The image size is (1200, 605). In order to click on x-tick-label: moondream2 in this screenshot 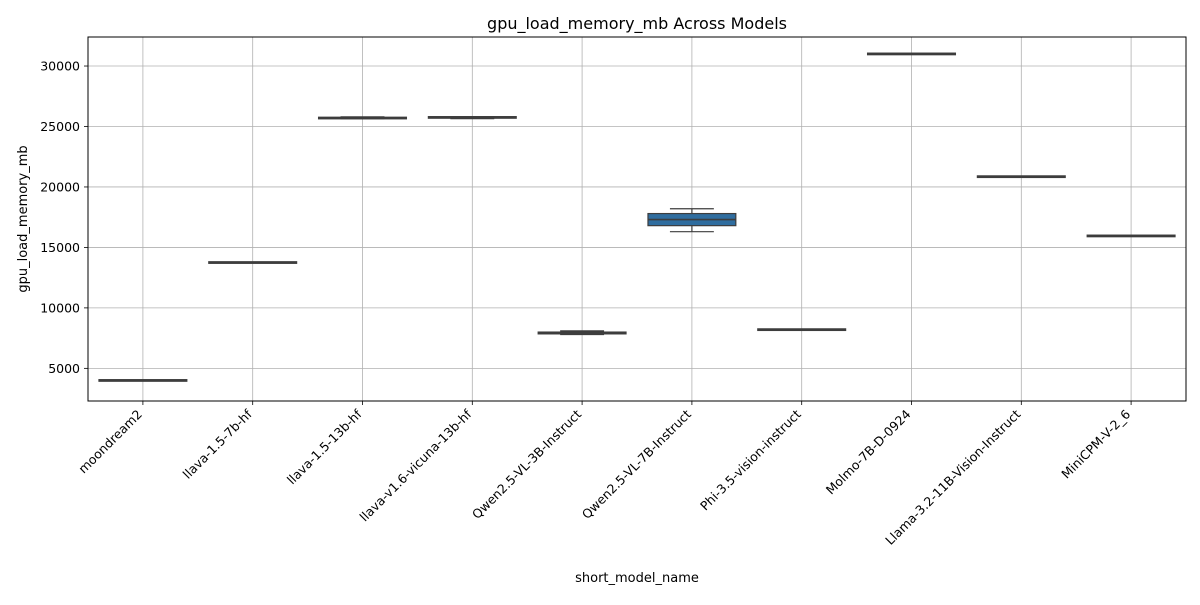, I will do `click(110, 442)`.